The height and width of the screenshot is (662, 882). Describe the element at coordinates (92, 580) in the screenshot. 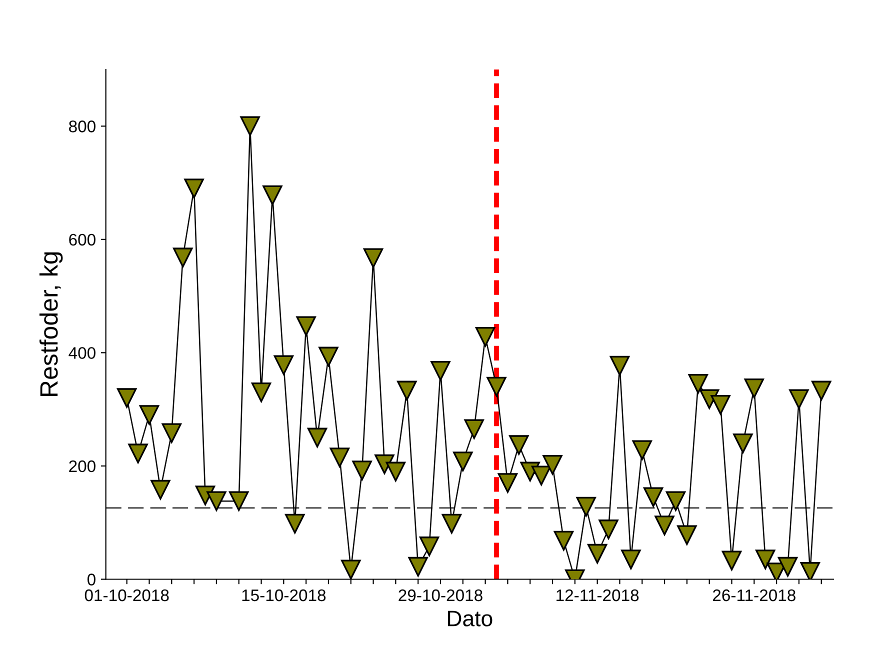

I see `y-tick-label: 0` at that location.